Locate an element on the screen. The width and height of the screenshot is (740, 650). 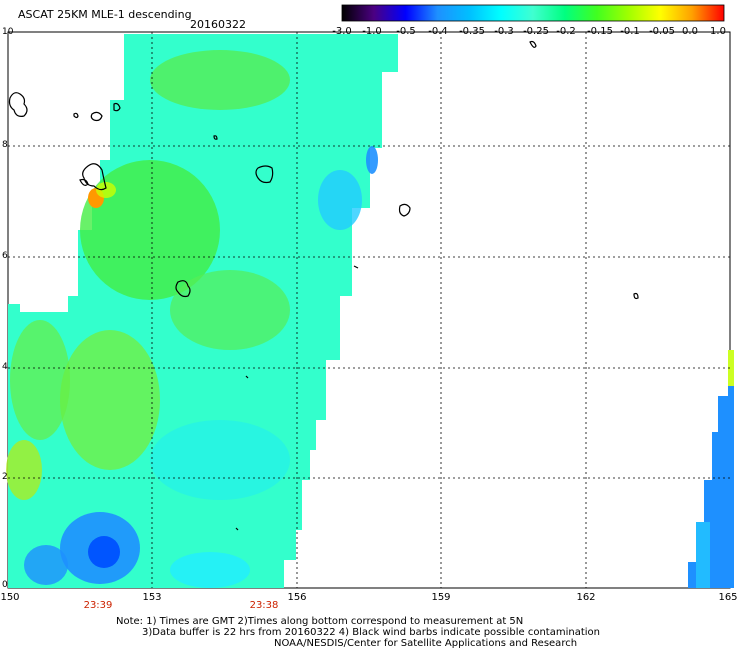
time-label-left: 23:39 is located at coordinates (98, 605).